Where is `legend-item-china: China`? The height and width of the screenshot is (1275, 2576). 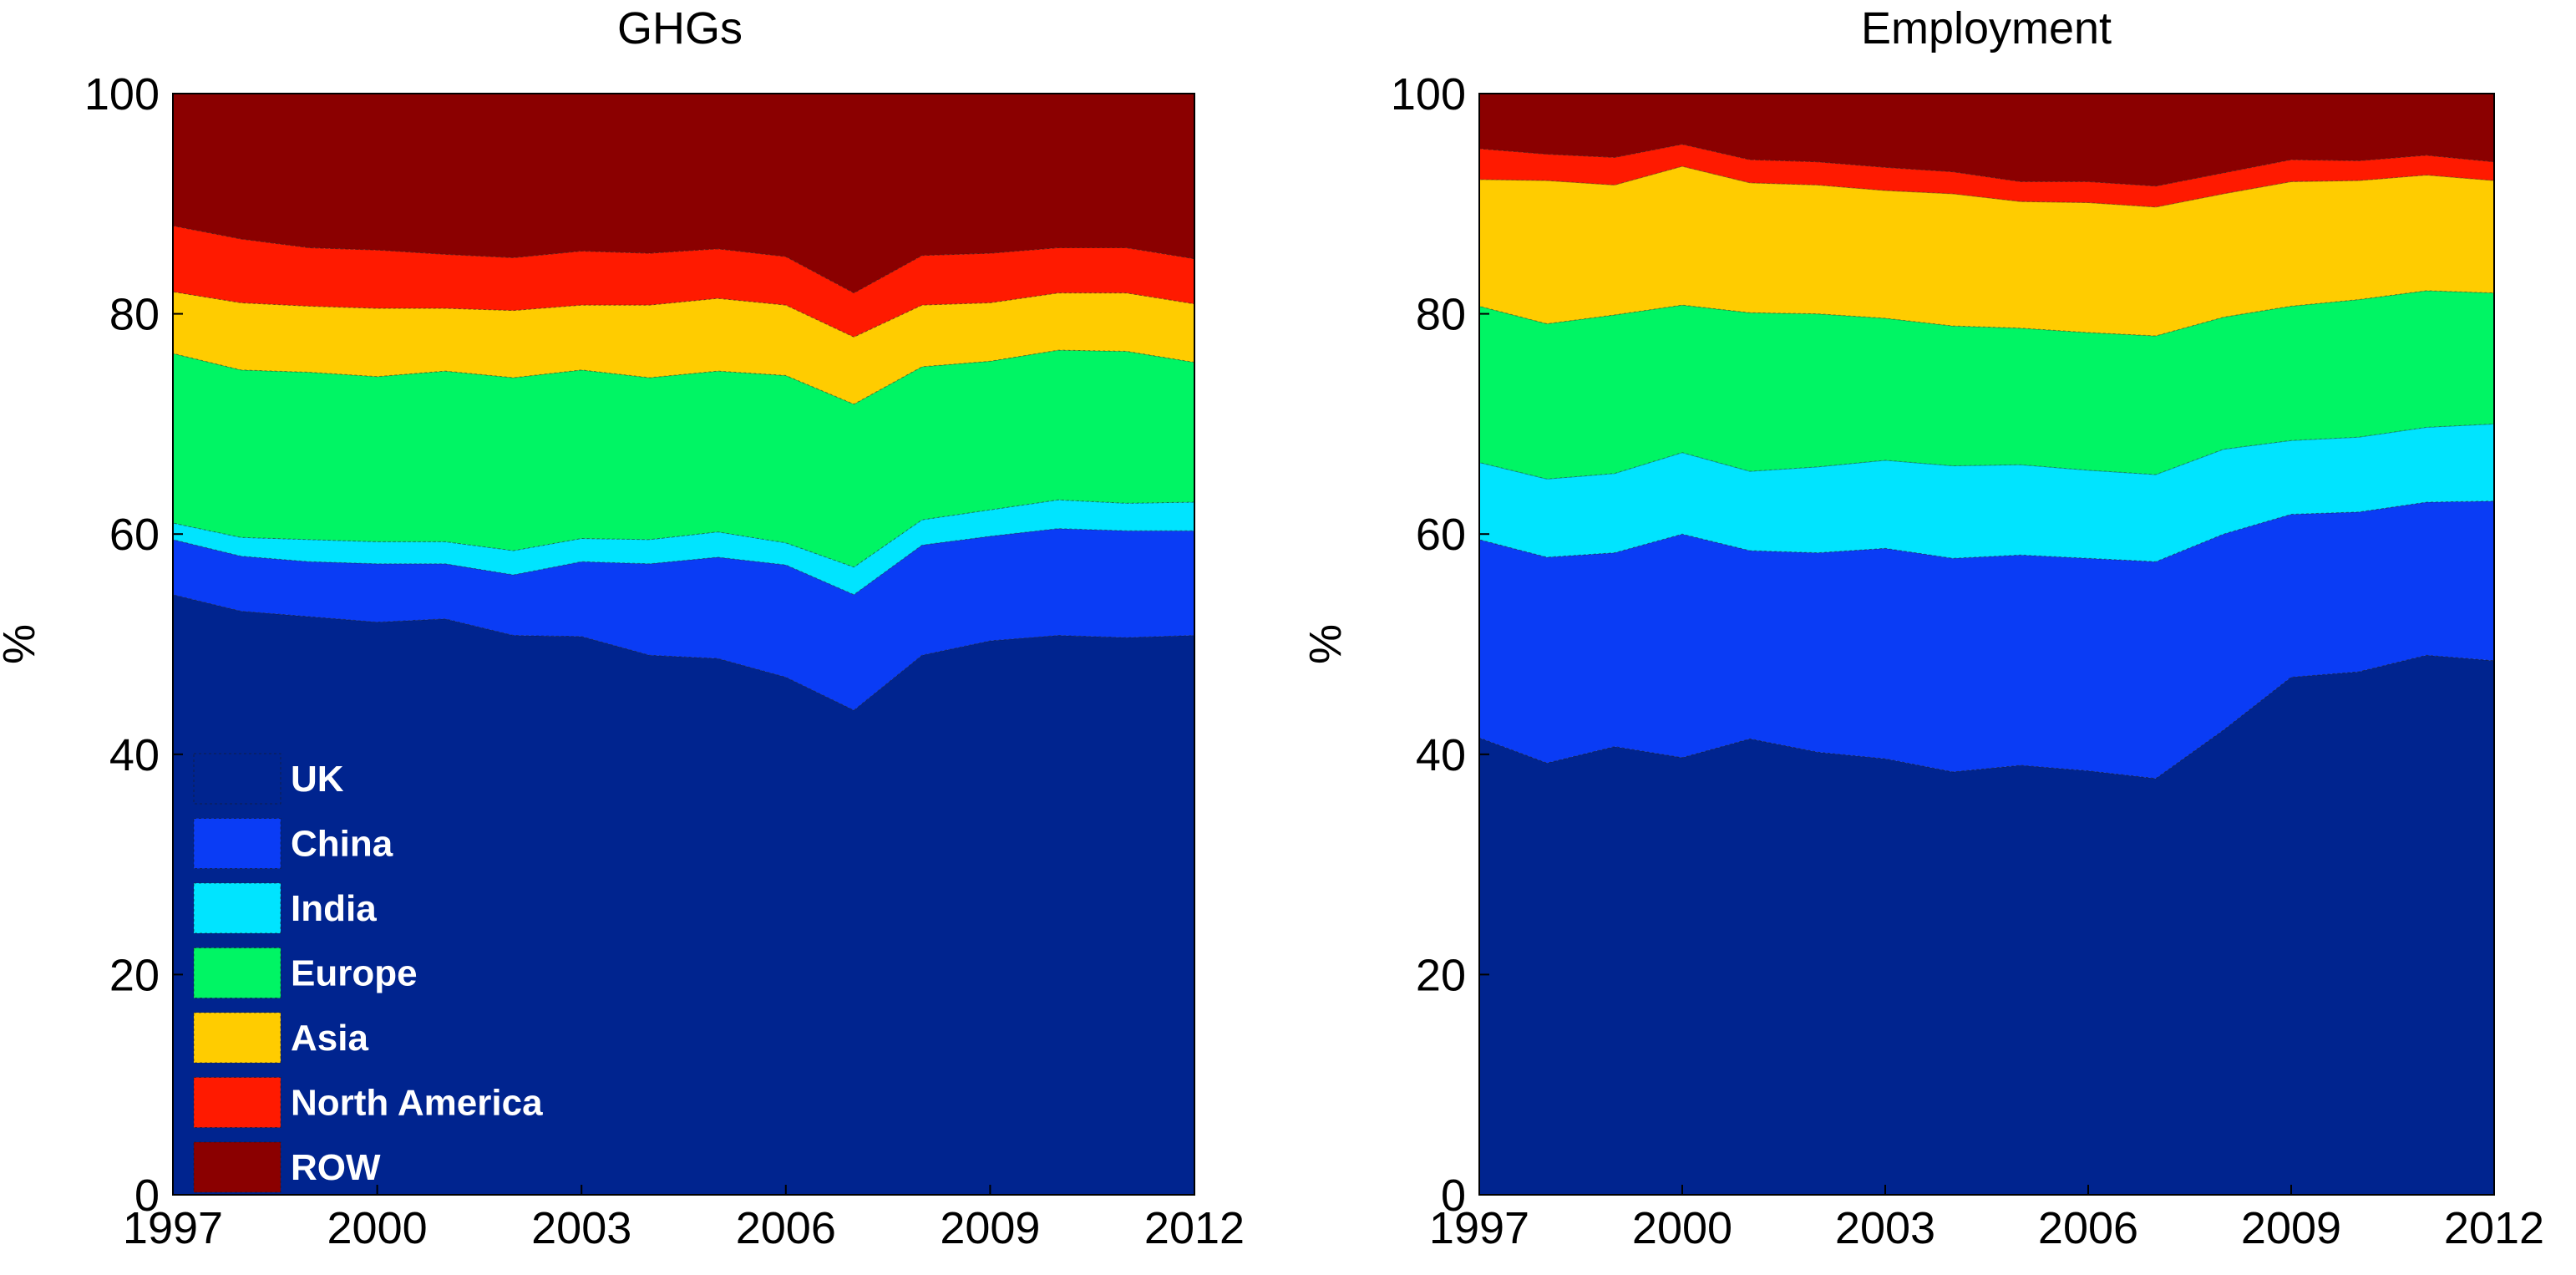 legend-item-china: China is located at coordinates (293, 843).